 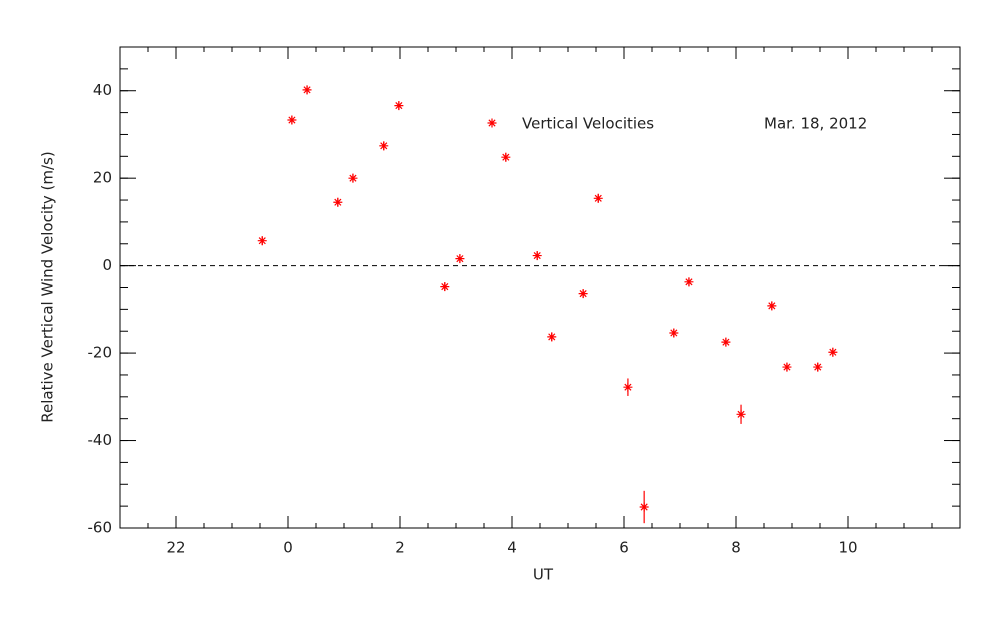 I want to click on x-tick-label: 22, so click(x=175, y=548).